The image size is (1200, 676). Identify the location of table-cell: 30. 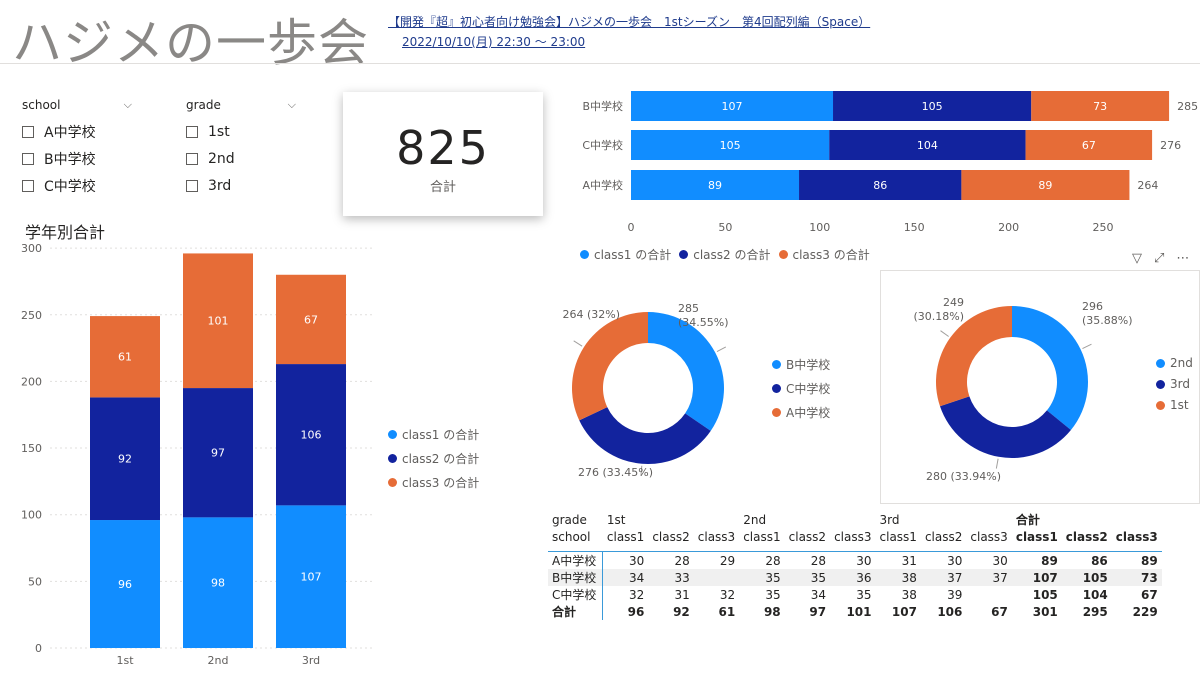
(853, 560).